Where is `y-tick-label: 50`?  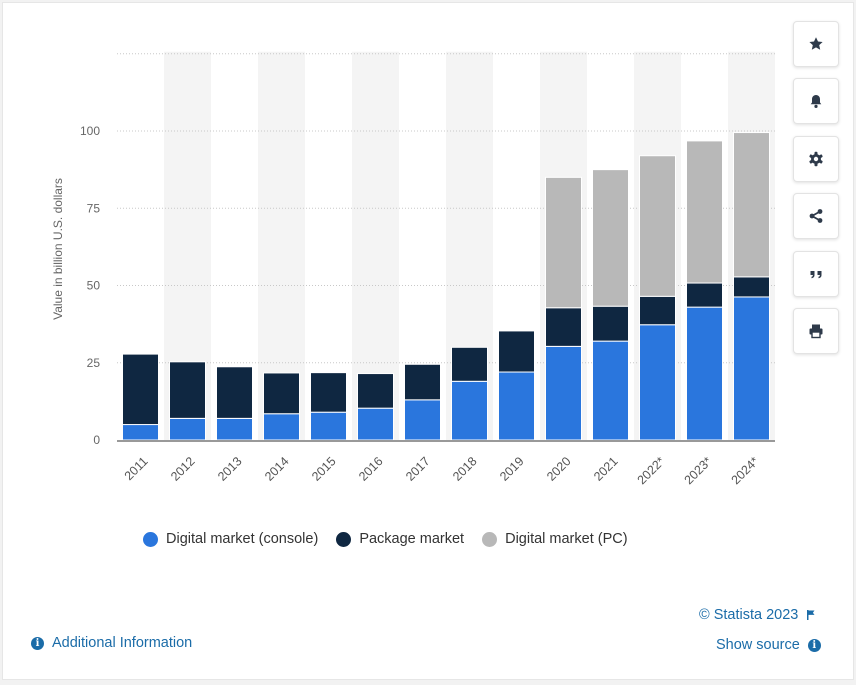
y-tick-label: 50 is located at coordinates (94, 286).